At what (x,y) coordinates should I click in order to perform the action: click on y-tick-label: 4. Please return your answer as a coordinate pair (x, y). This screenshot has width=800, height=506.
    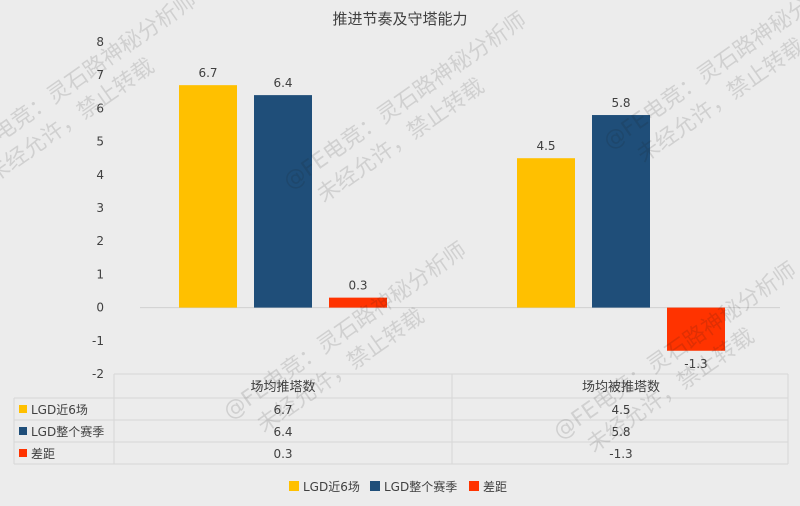
    Looking at the image, I should click on (100, 175).